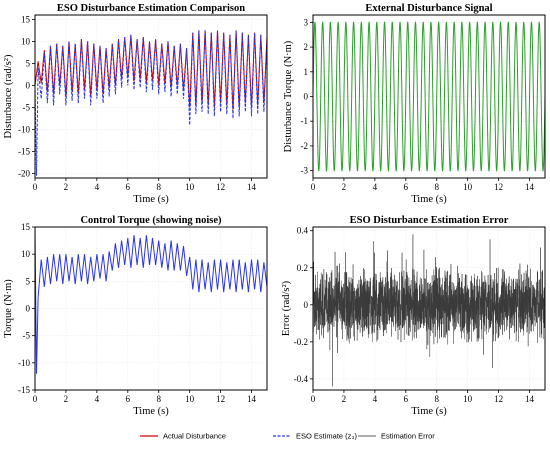  What do you see at coordinates (288, 96) in the screenshot?
I see `y-axis-label: Disturbance Torque (N·m)` at bounding box center [288, 96].